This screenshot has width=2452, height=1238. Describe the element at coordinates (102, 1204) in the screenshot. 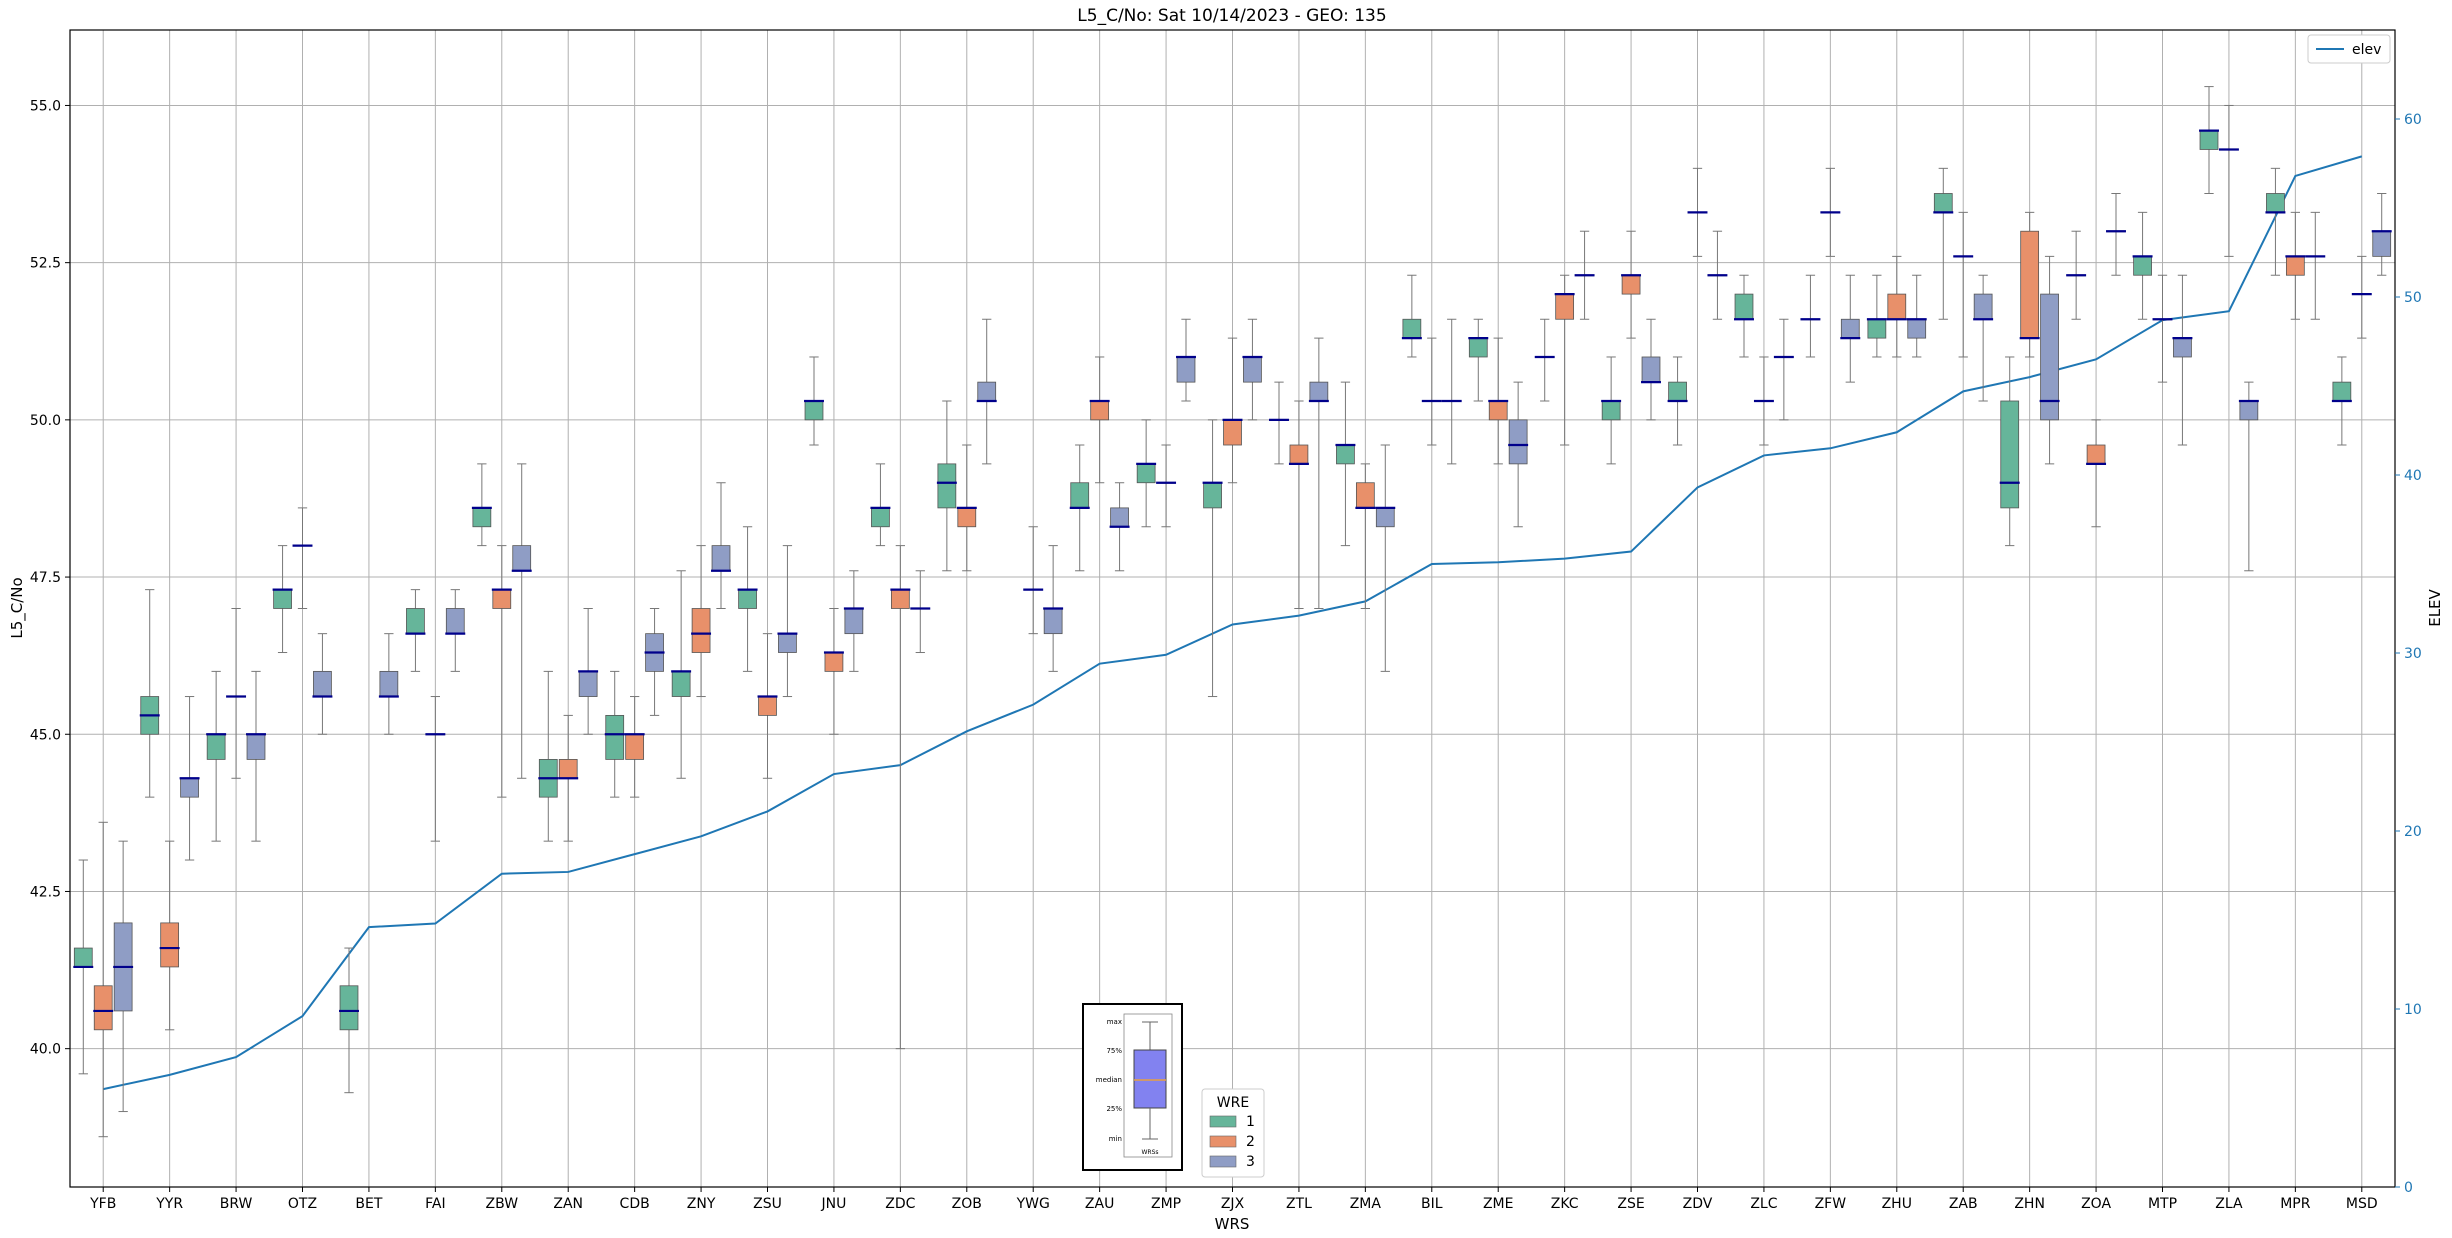

I see `x-tick-label: YFB` at that location.